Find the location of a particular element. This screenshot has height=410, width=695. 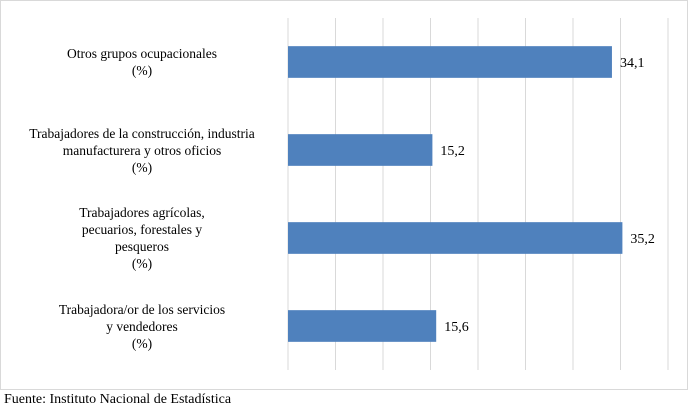

data-label: 15,2 is located at coordinates (452, 151).